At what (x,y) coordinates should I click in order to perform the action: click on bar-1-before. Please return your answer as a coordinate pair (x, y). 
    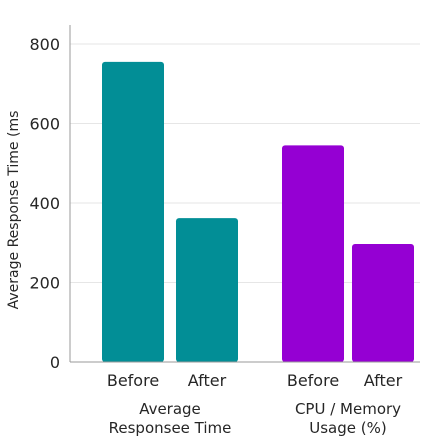
    Looking at the image, I should click on (133, 211).